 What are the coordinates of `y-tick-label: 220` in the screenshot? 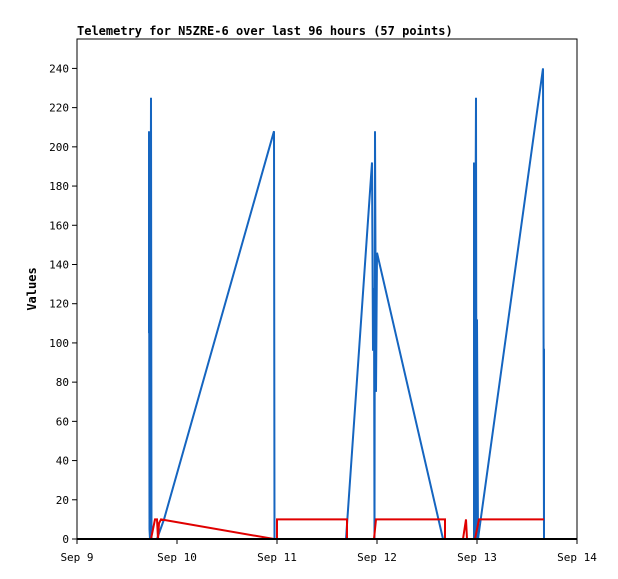 It's located at (59, 108).